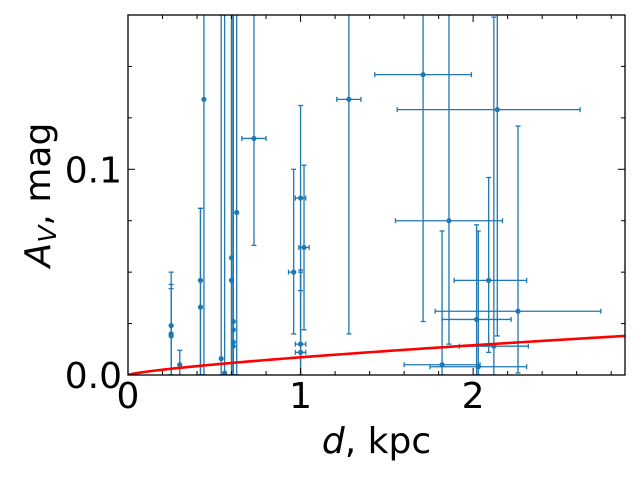 The image size is (640, 480). Describe the element at coordinates (40, 196) in the screenshot. I see `y-axis-label: AV, mag` at that location.